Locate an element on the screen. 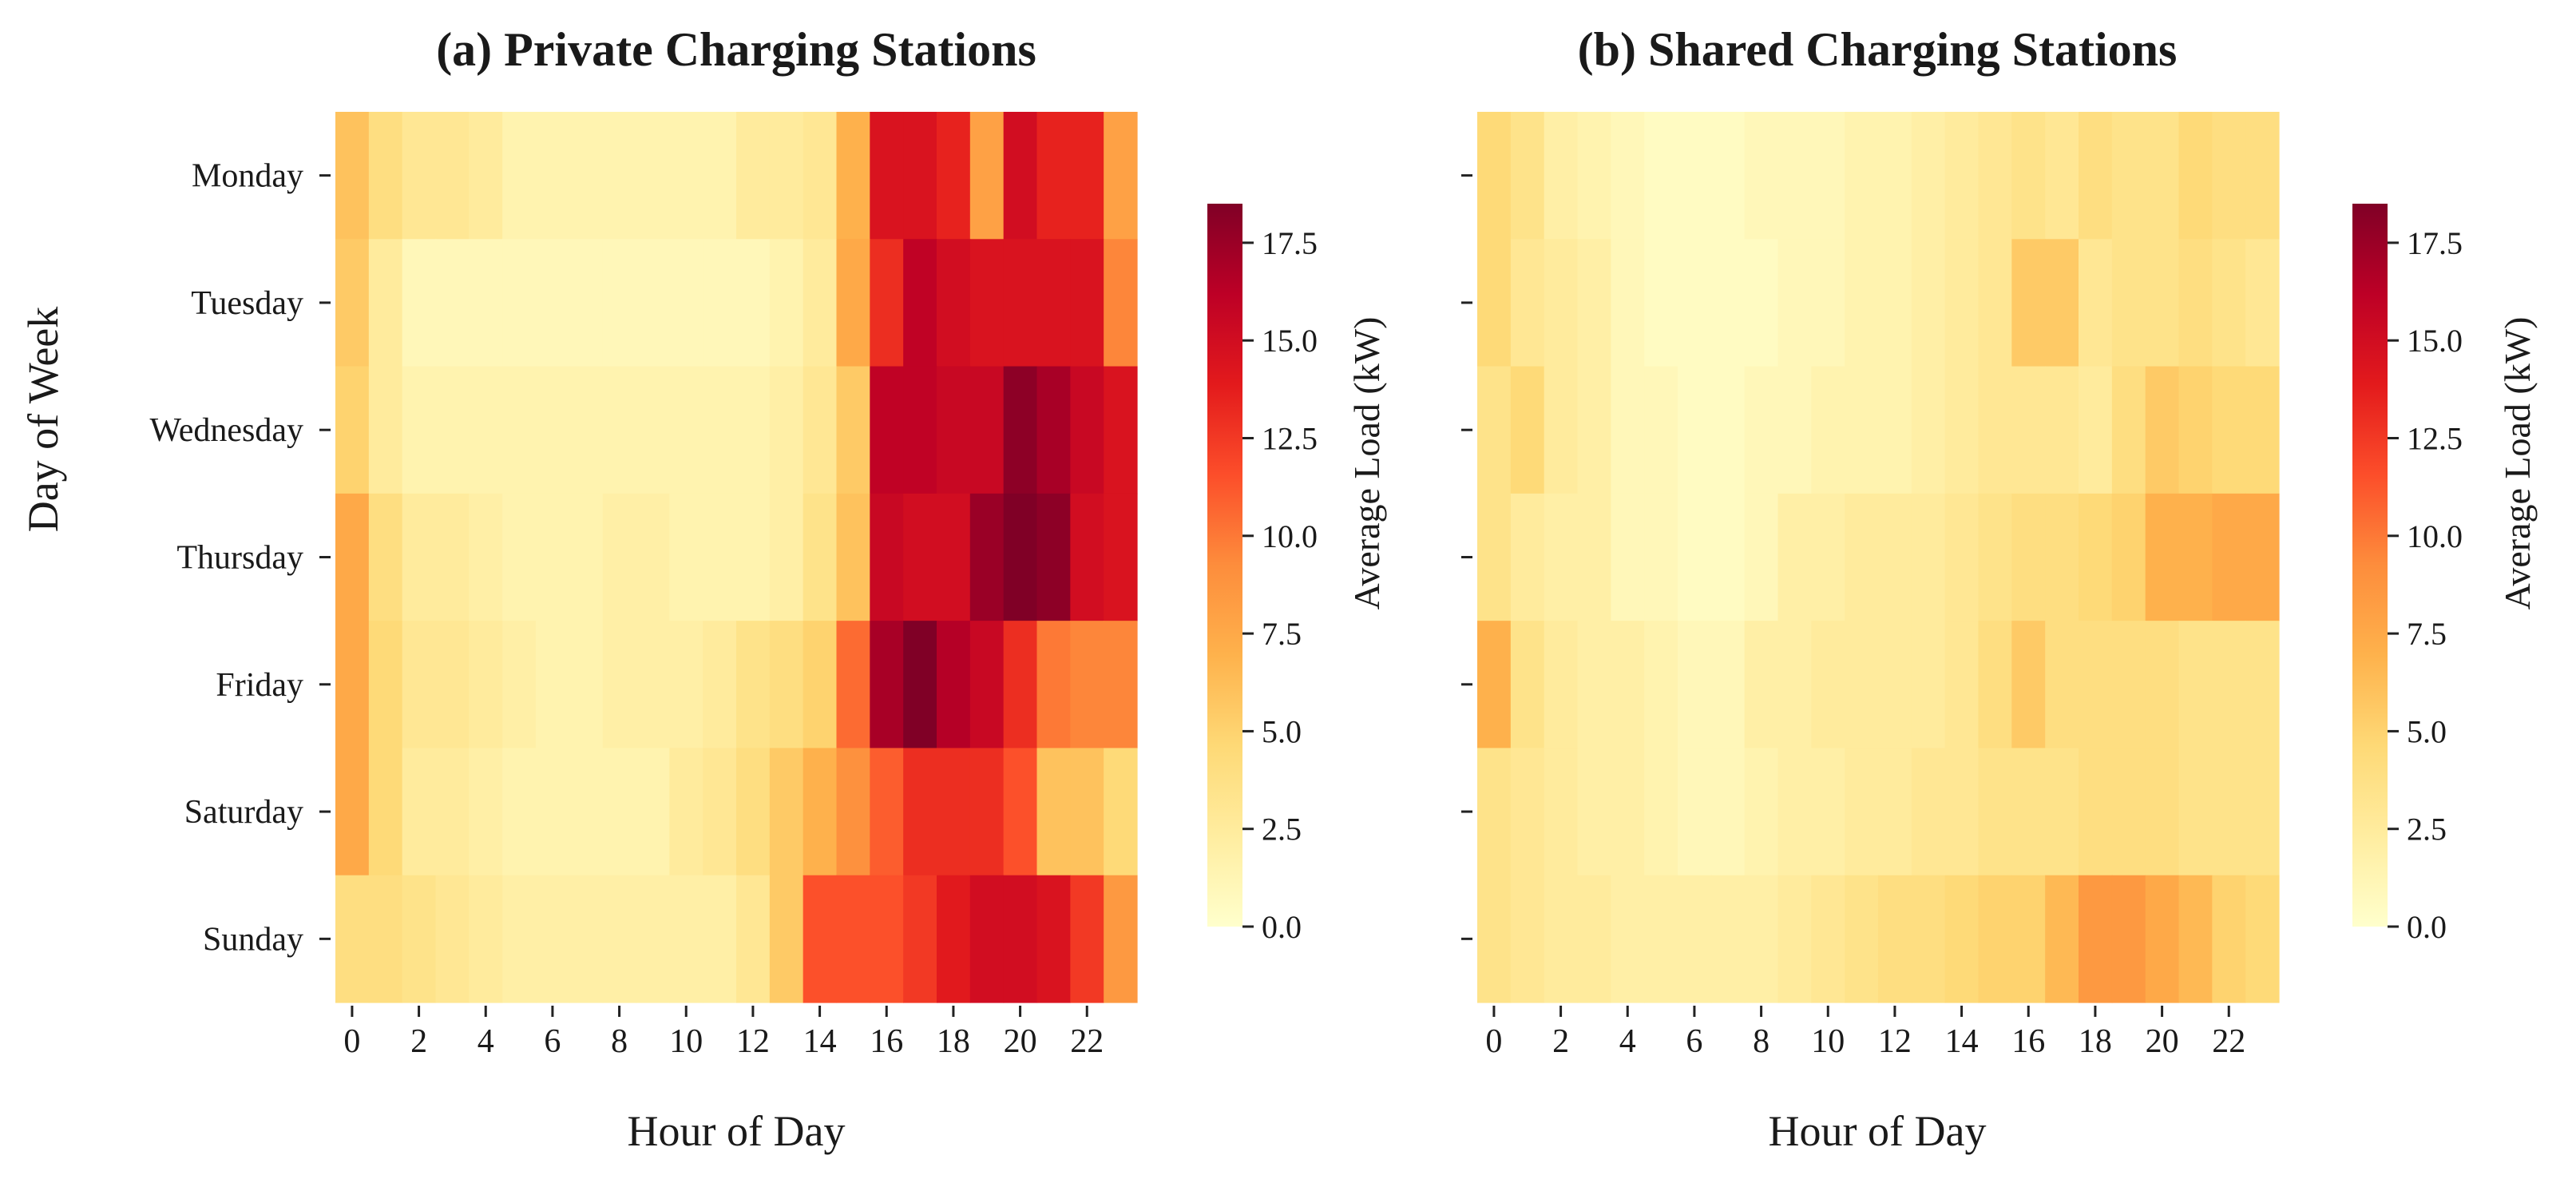 Image resolution: width=2576 pixels, height=1183 pixels. colorbar-tick-label: 0.0 is located at coordinates (2427, 927).